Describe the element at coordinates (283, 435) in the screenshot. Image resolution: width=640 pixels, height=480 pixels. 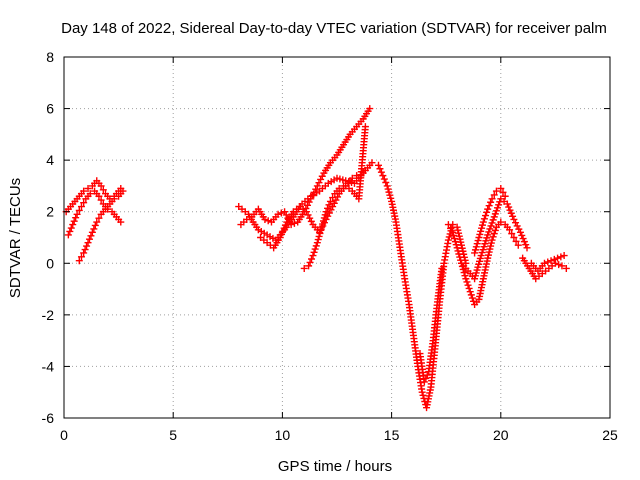
I see `x-tick-label: 10` at that location.